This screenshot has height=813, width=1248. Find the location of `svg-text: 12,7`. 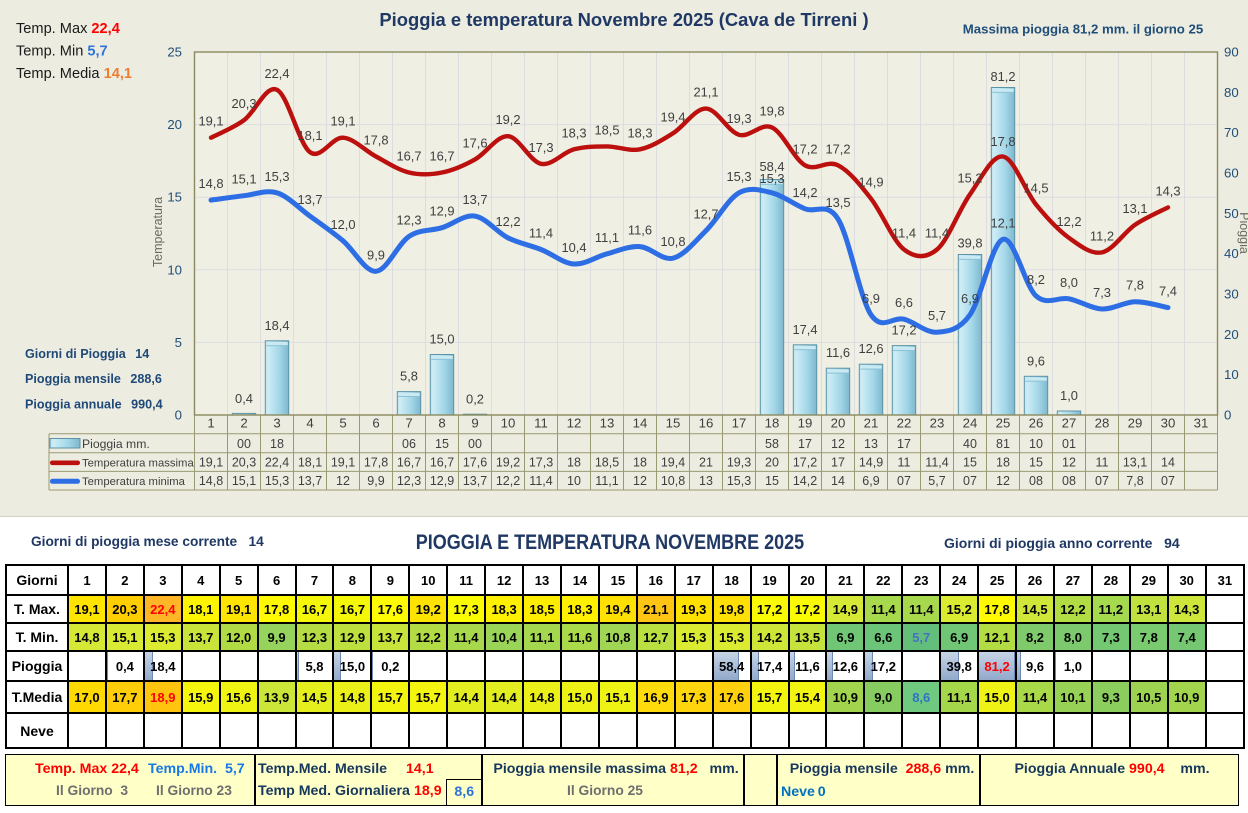

svg-text: 12,7 is located at coordinates (705, 214).